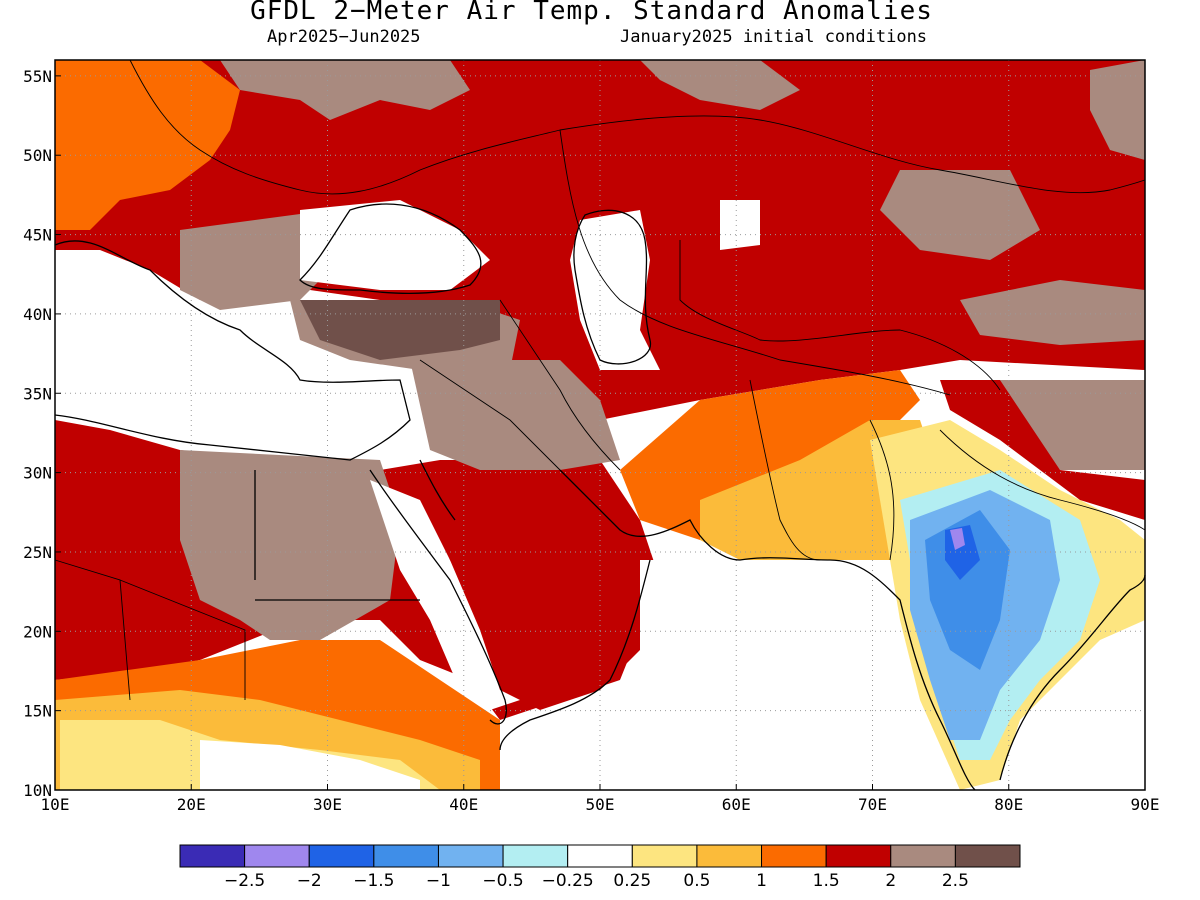 The height and width of the screenshot is (900, 1200). What do you see at coordinates (244, 881) in the screenshot?
I see `legend-label: −2.5` at bounding box center [244, 881].